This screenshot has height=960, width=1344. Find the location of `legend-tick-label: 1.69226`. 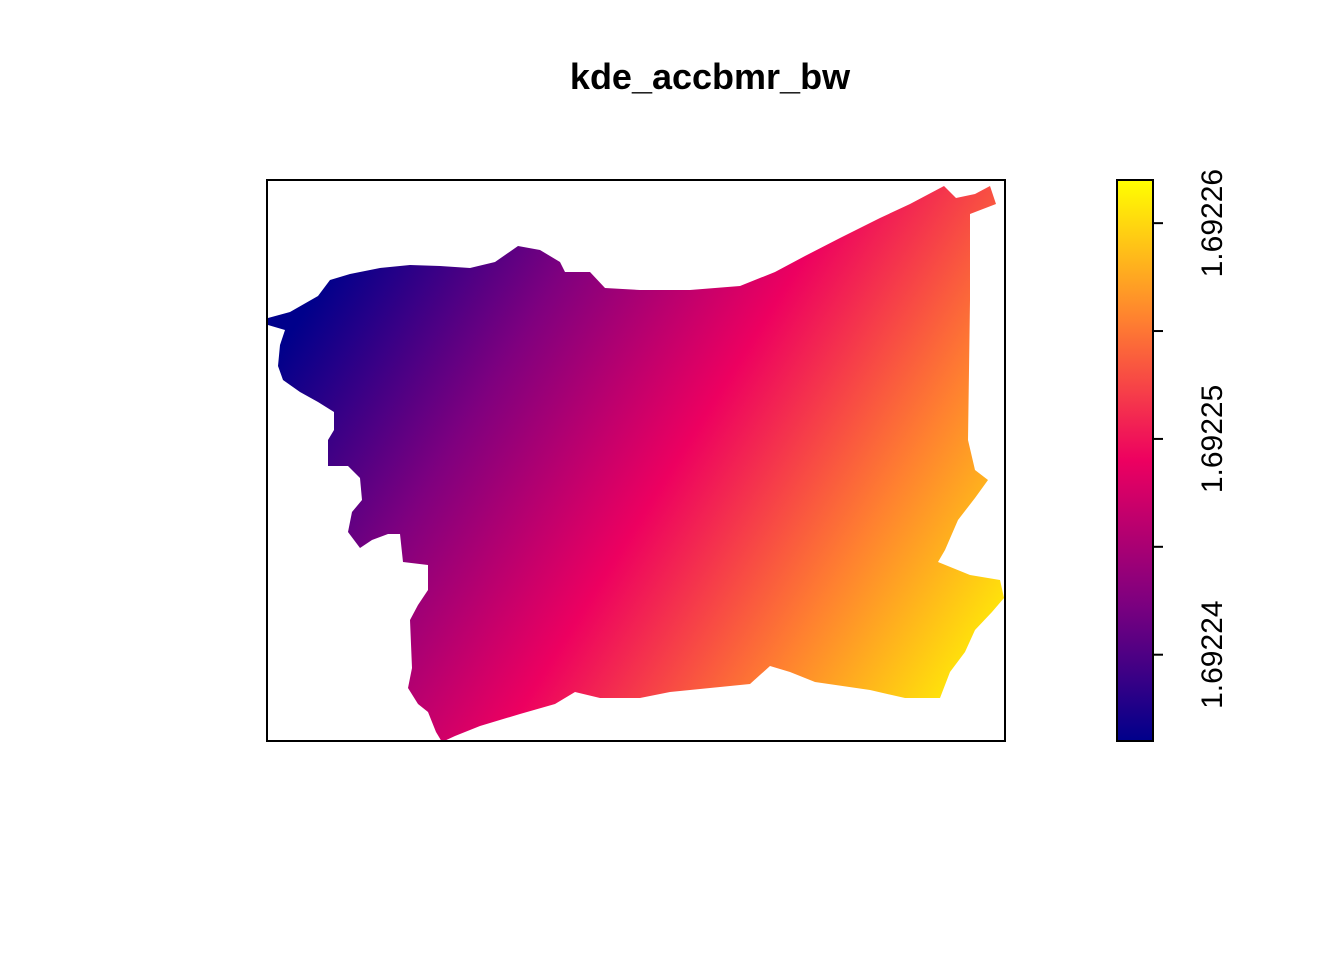

legend-tick-label: 1.69226 is located at coordinates (1212, 223).